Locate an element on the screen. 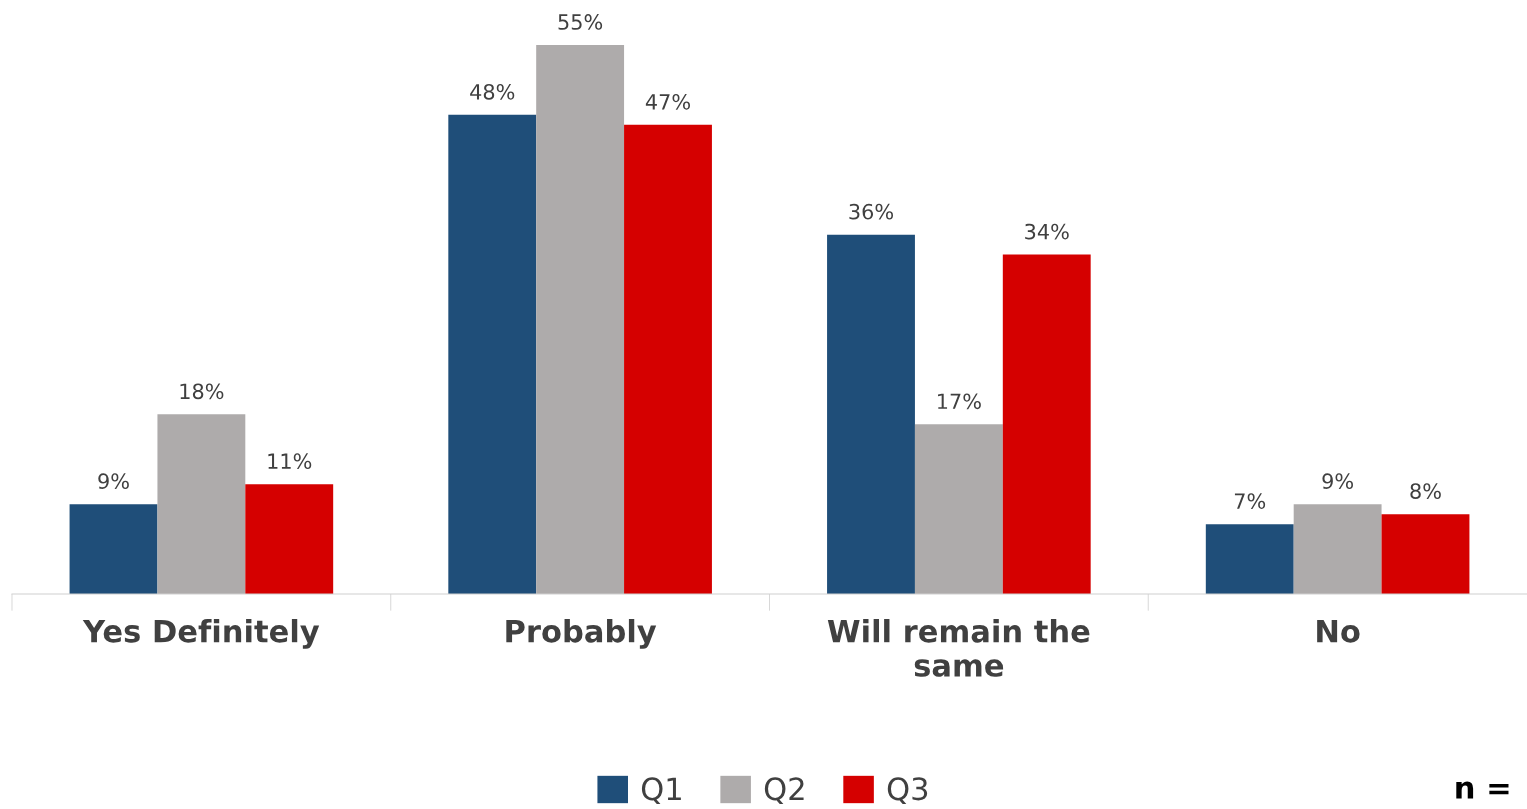 This screenshot has height=809, width=1527. legend-label: Q2 is located at coordinates (784, 790).